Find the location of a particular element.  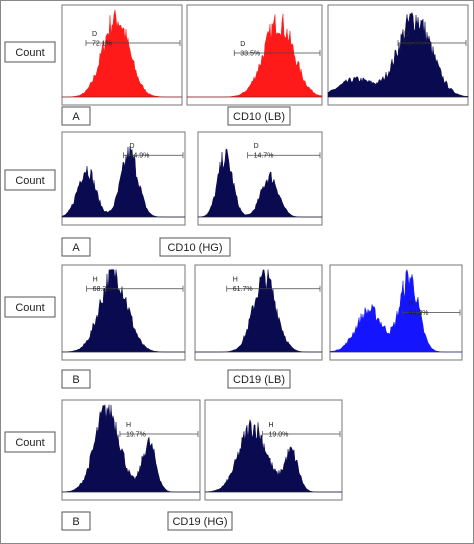

gate-percent: 33.5% is located at coordinates (250, 53).